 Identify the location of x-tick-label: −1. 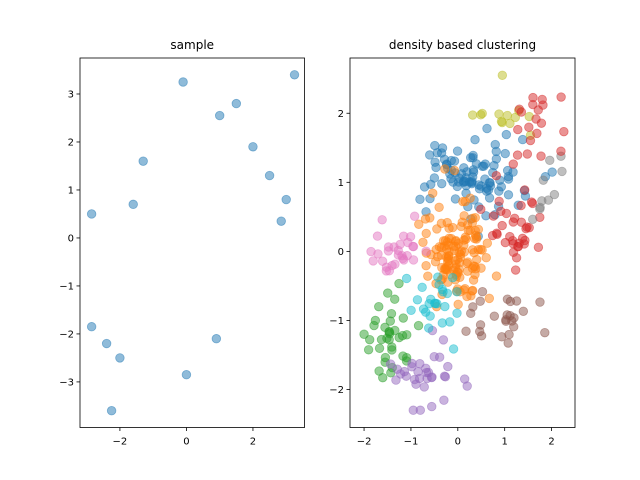
(411, 442).